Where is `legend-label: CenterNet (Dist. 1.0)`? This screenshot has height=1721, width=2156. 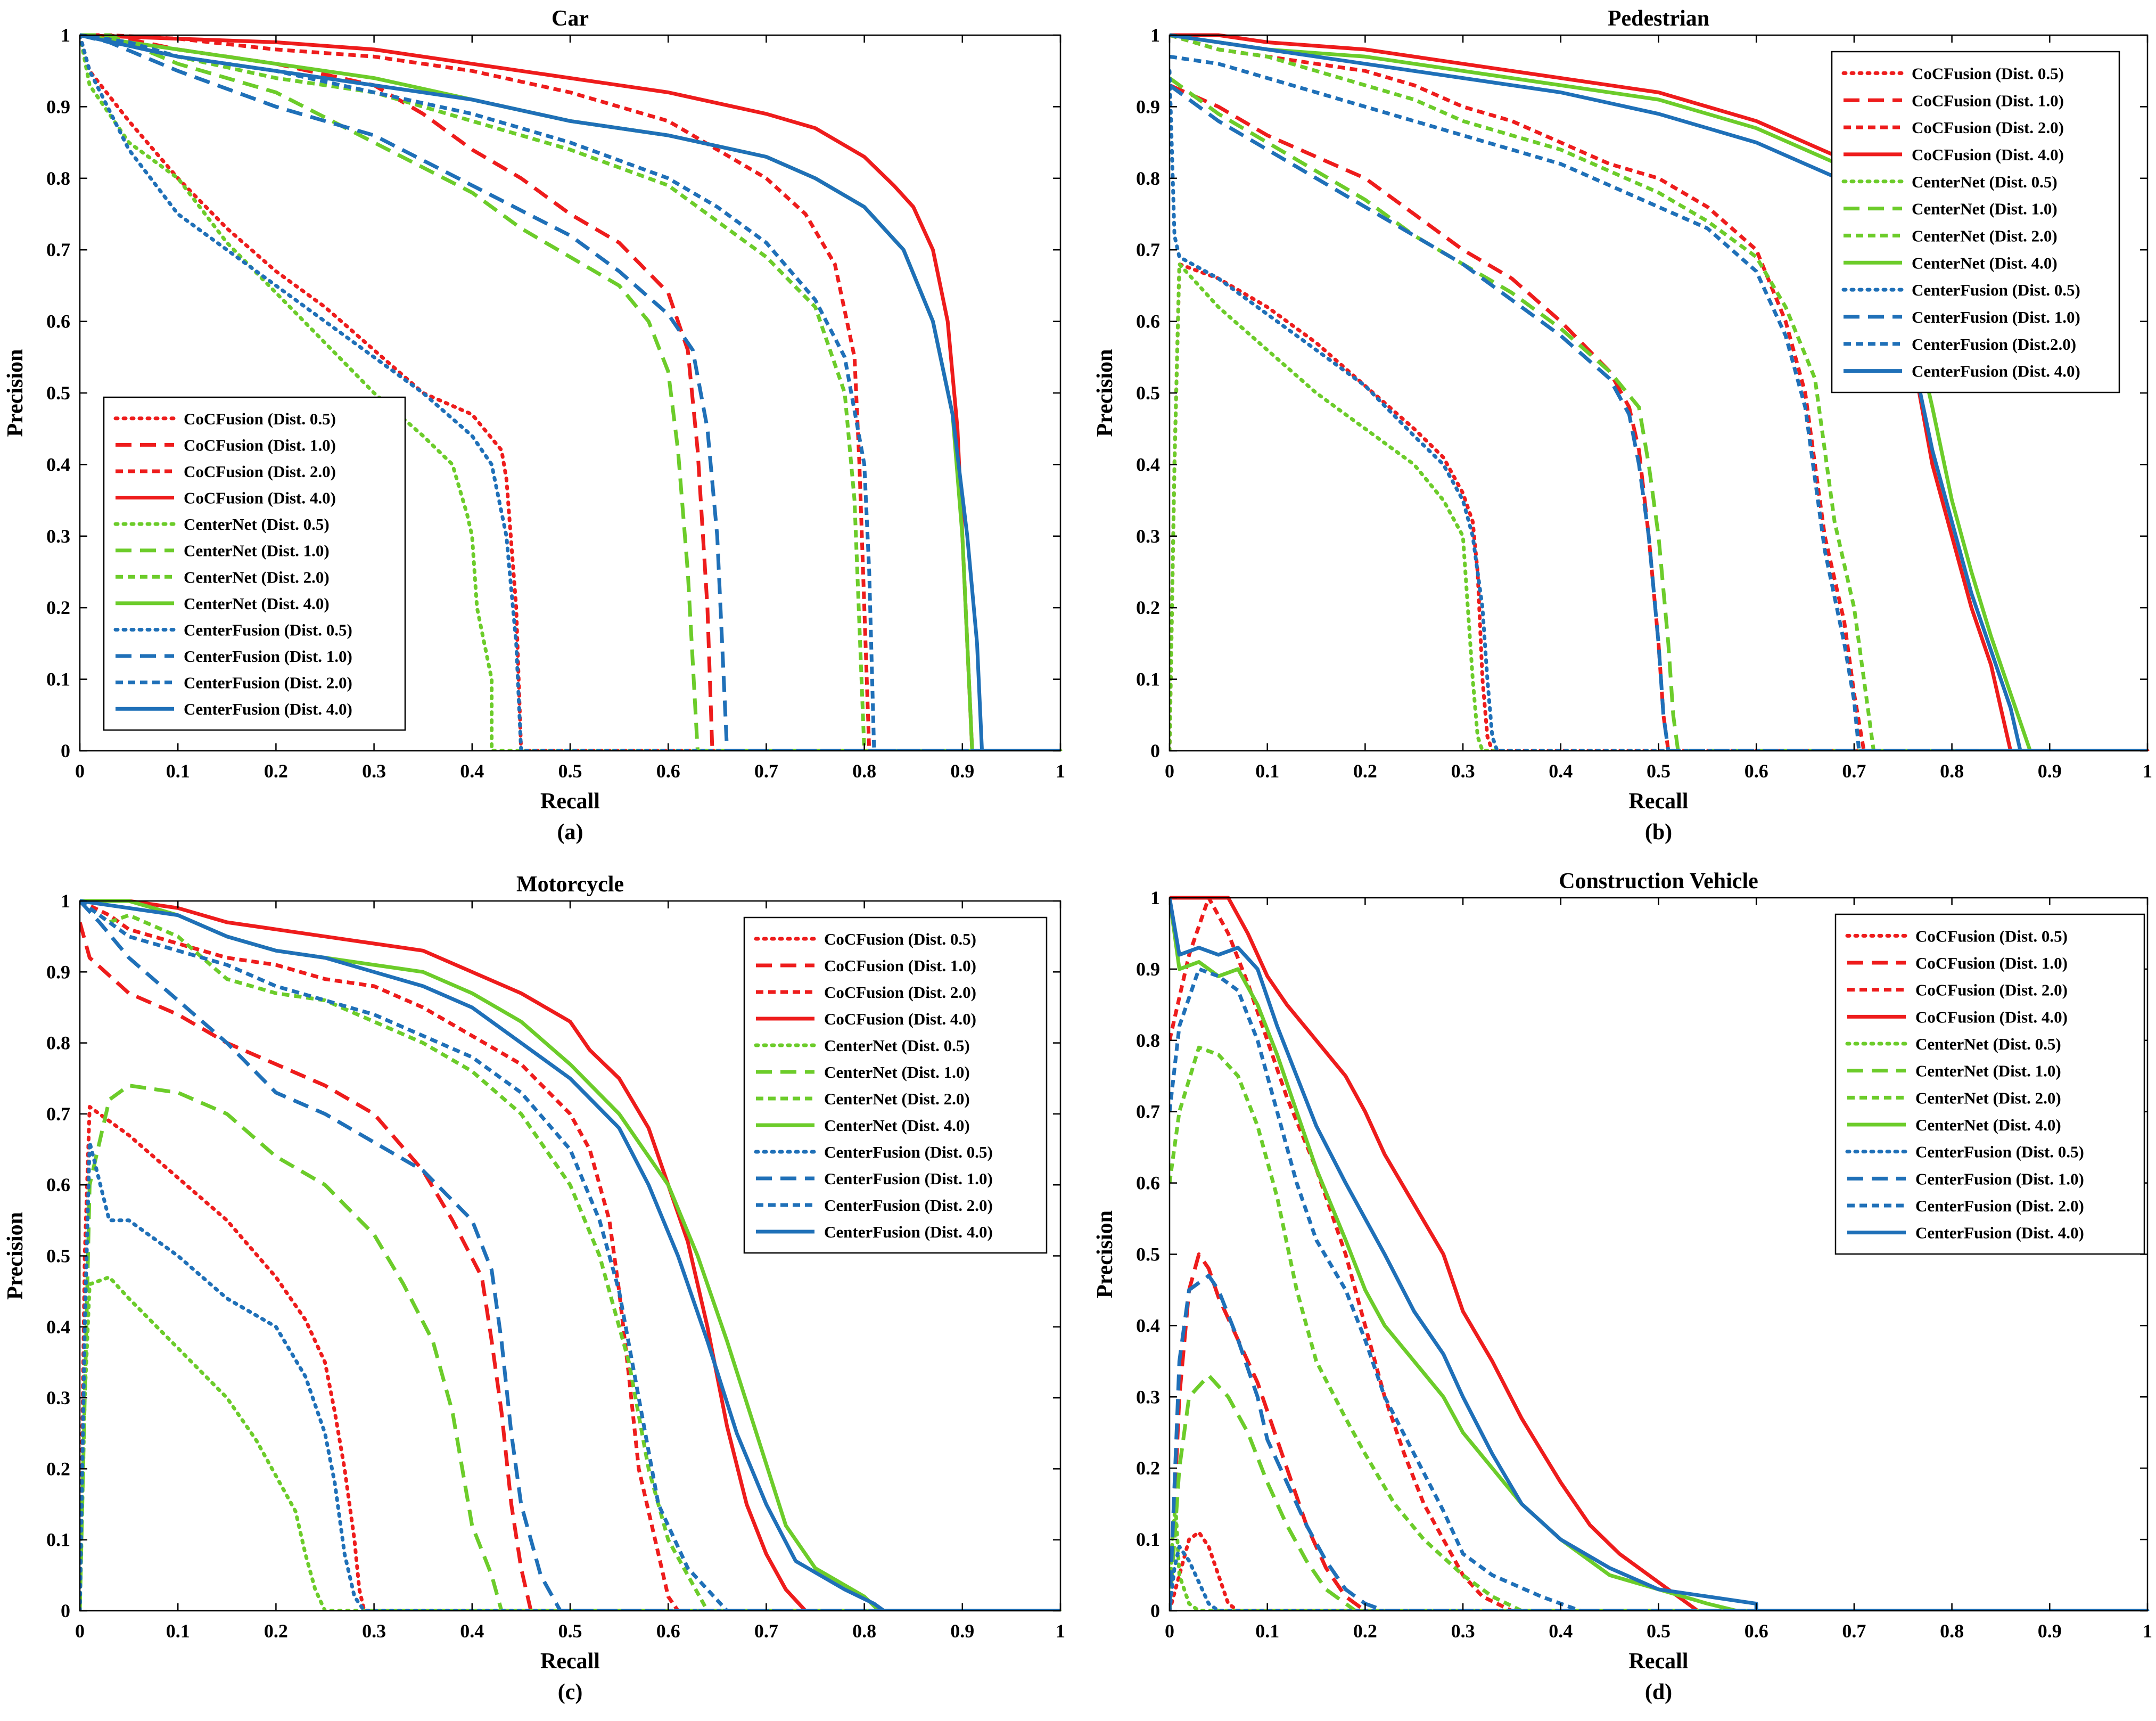 legend-label: CenterNet (Dist. 1.0) is located at coordinates (1985, 209).